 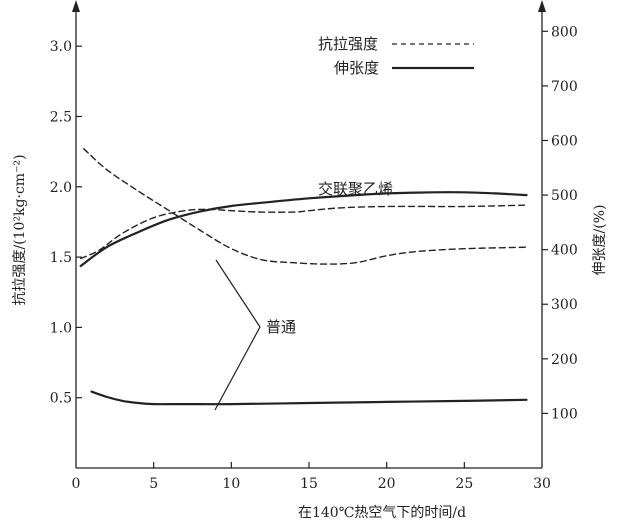 What do you see at coordinates (61, 117) in the screenshot?
I see `left-y-tick-label: 2.5` at bounding box center [61, 117].